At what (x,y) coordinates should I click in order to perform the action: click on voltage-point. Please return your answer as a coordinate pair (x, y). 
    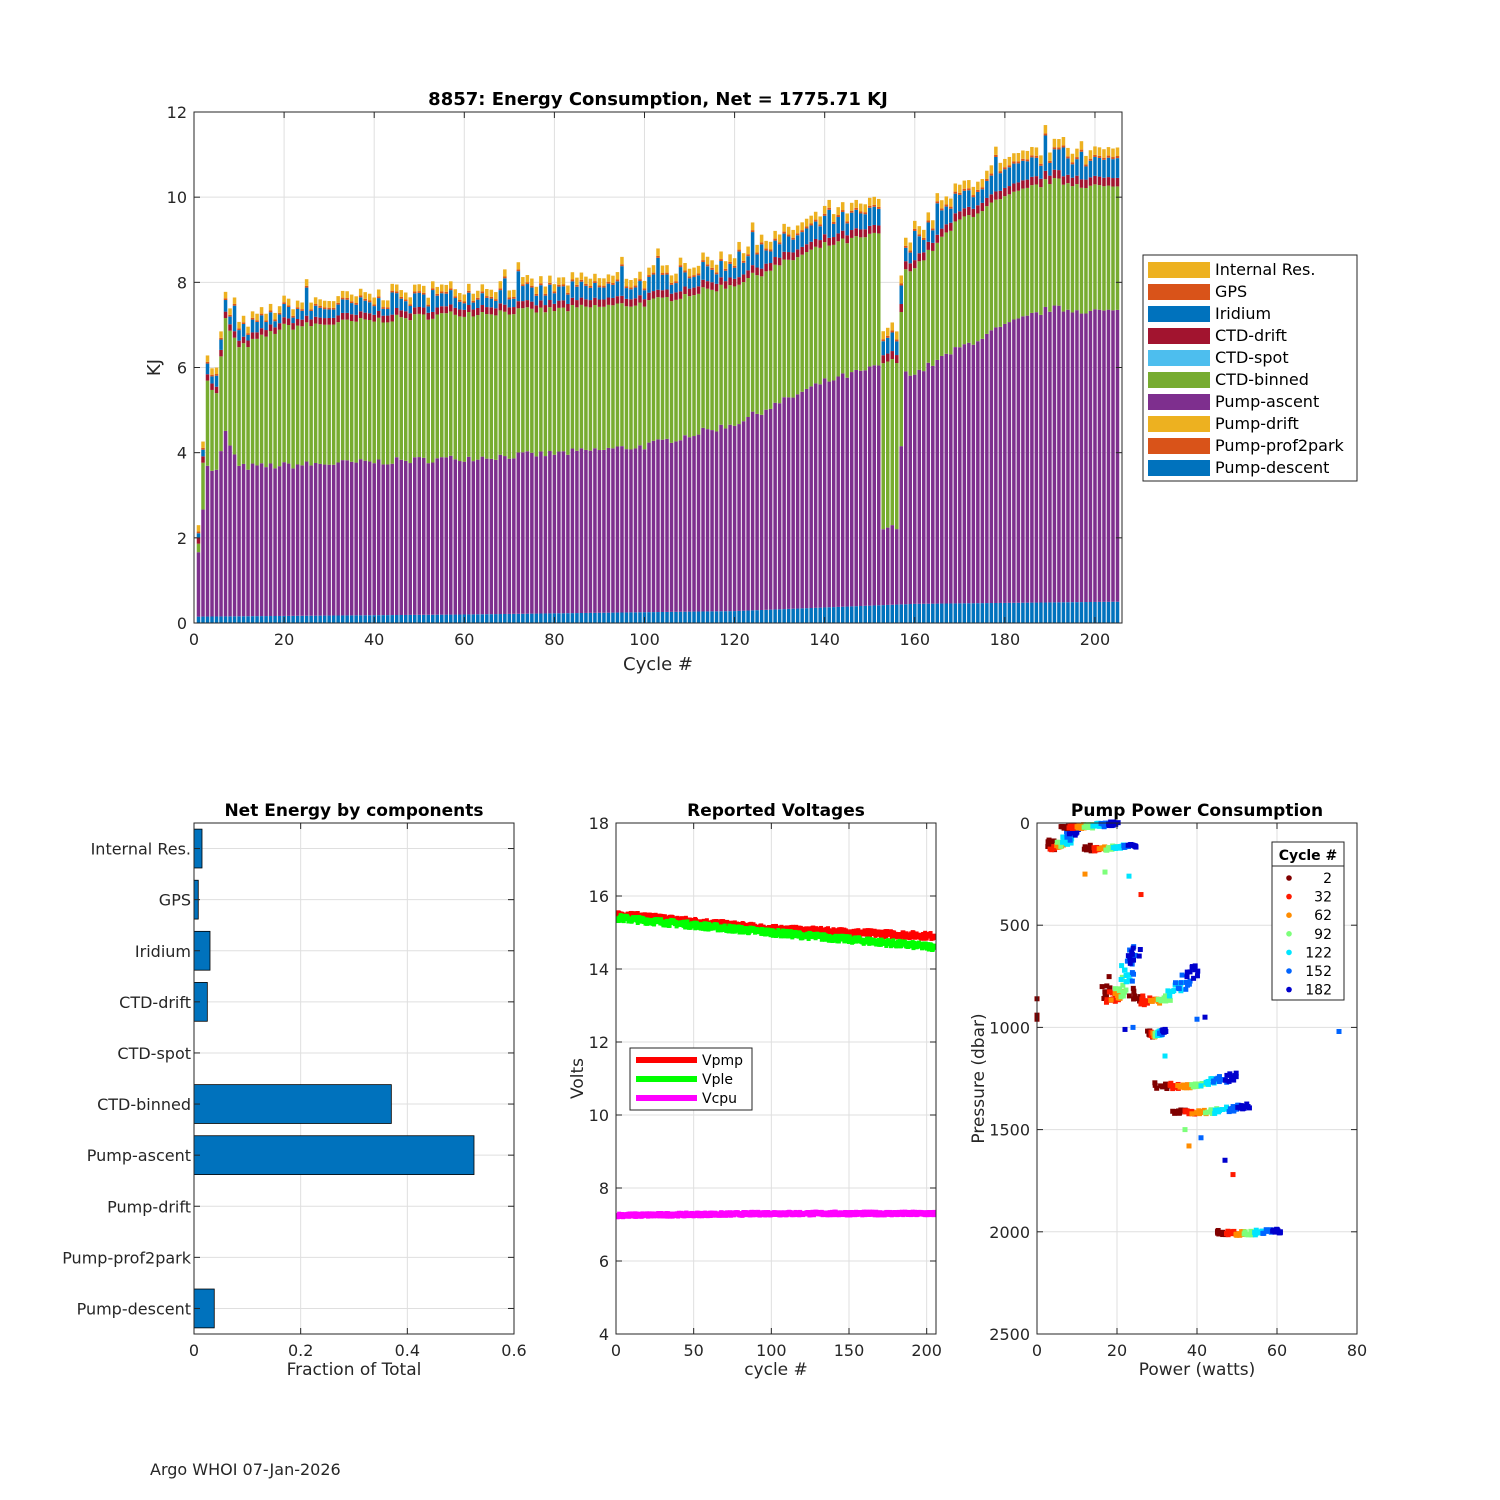
    Looking at the image, I should click on (899, 941).